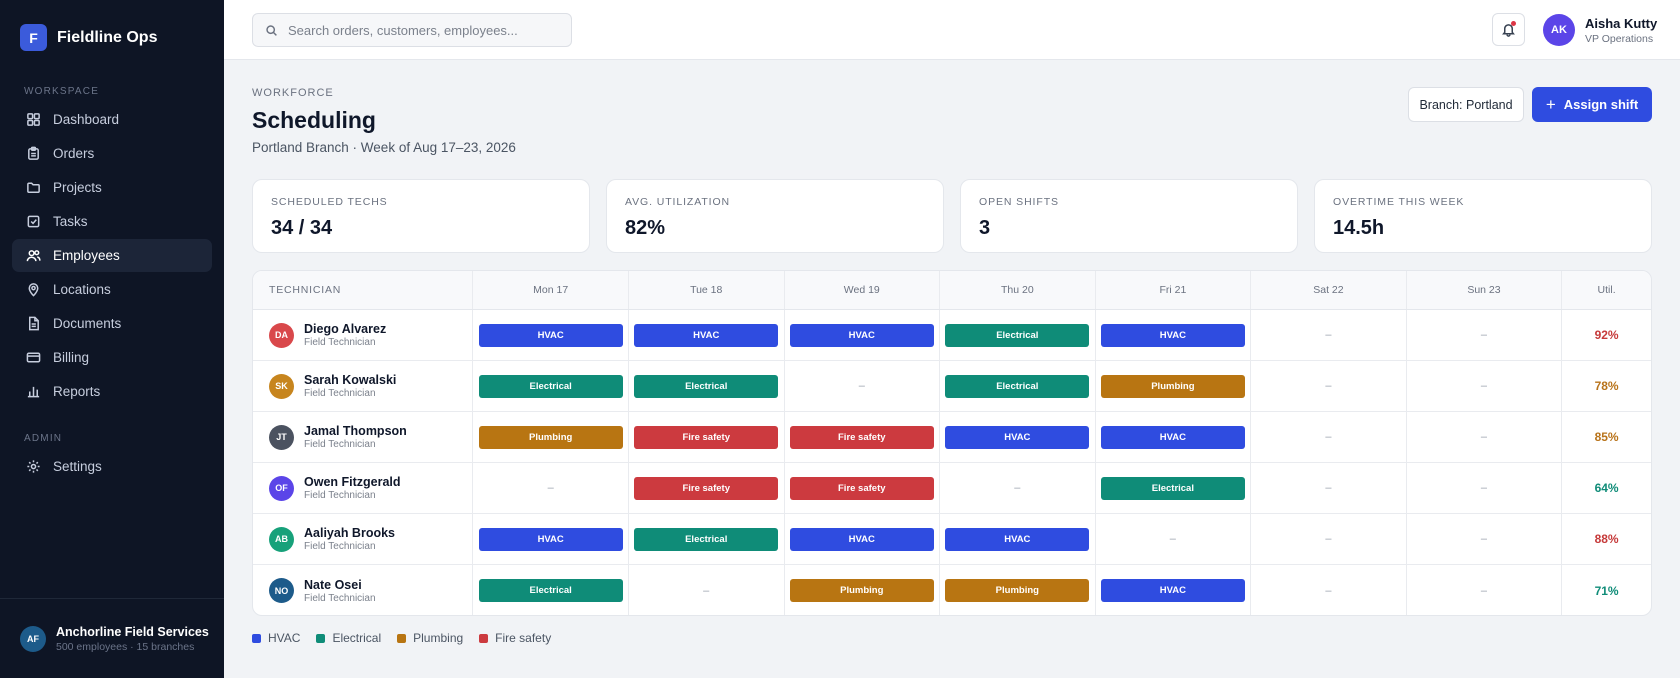 This screenshot has width=1680, height=678. Describe the element at coordinates (340, 598) in the screenshot. I see `technician-role: Field Technician` at that location.